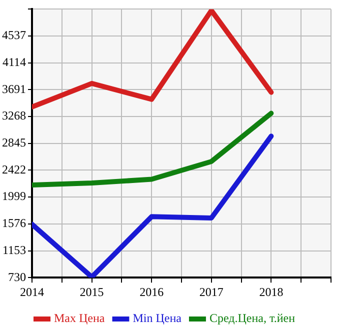 Image resolution: width=345 pixels, height=335 pixels. What do you see at coordinates (152, 291) in the screenshot?
I see `x-tick-label: 2016` at bounding box center [152, 291].